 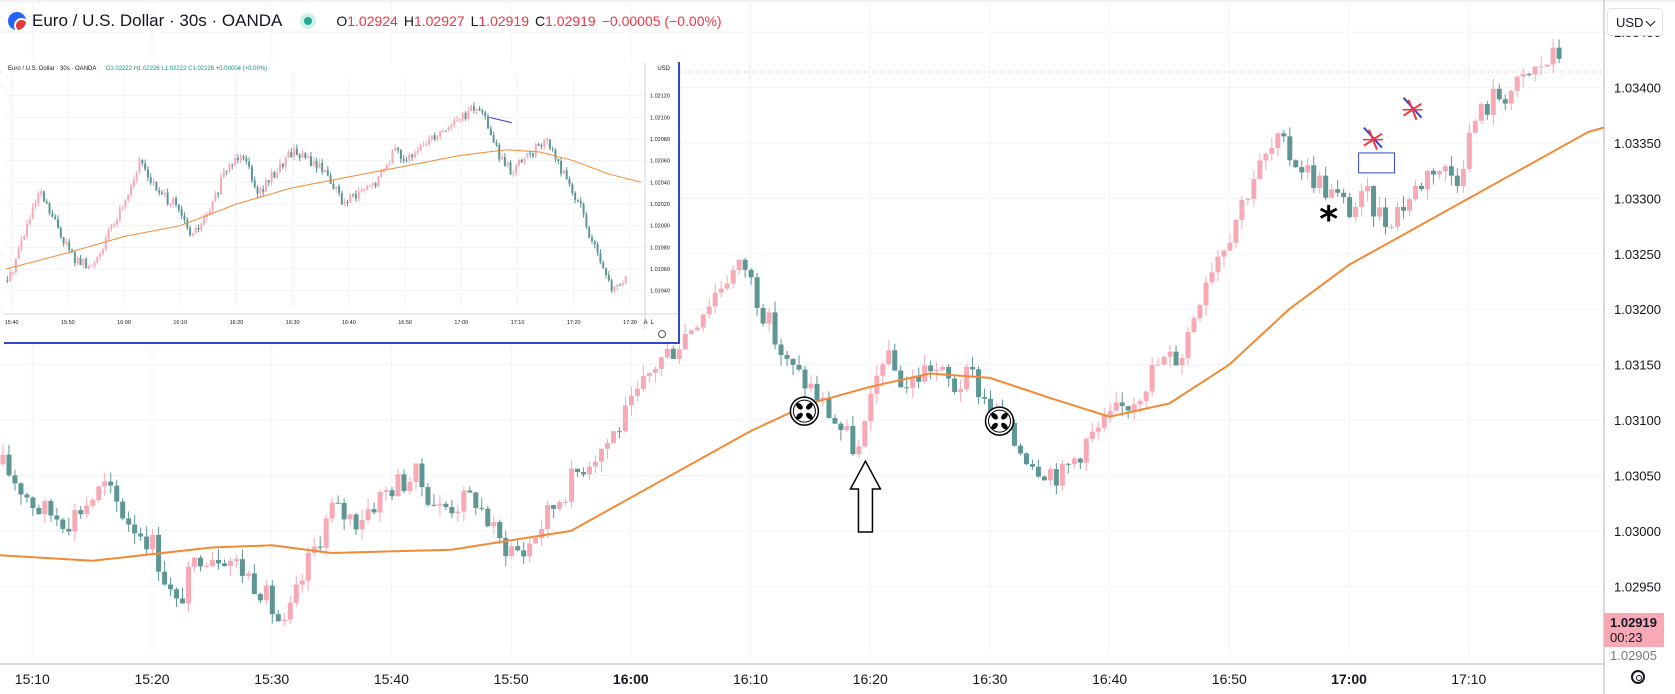 I want to click on gear-icon, so click(x=1638, y=677).